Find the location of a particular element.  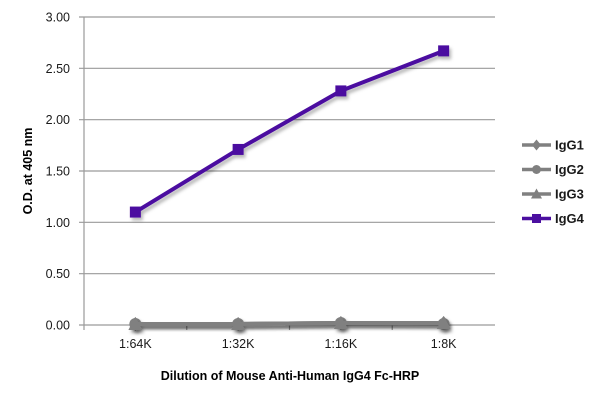

legend-label: IgG2 is located at coordinates (569, 169).